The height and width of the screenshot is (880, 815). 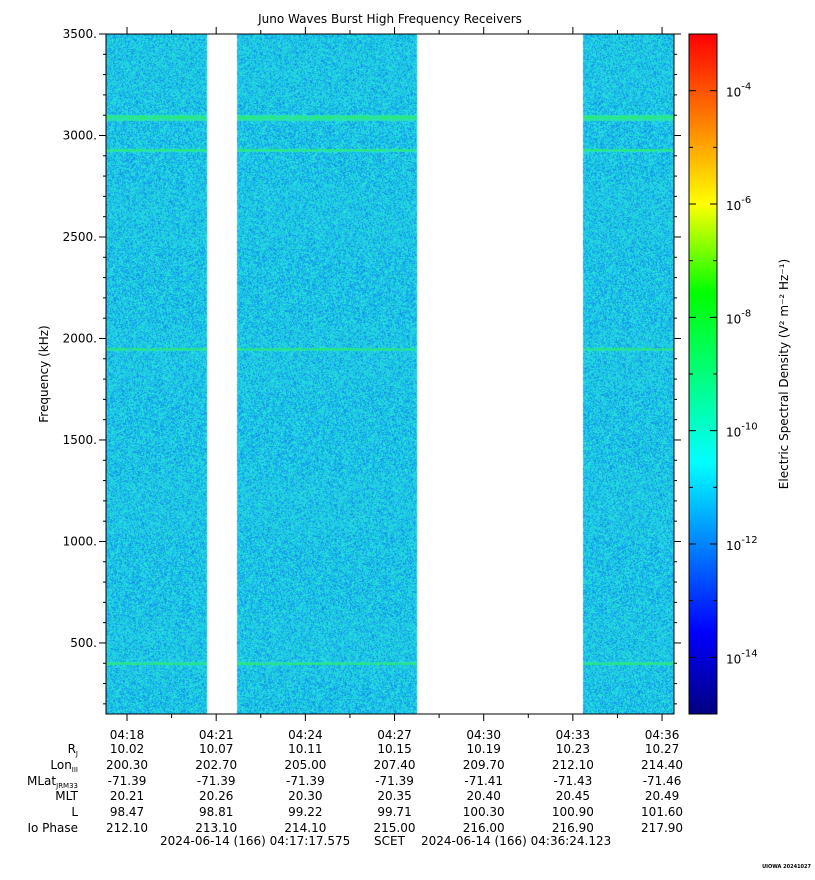 What do you see at coordinates (573, 796) in the screenshot?
I see `ephemeris-value: 20.45` at bounding box center [573, 796].